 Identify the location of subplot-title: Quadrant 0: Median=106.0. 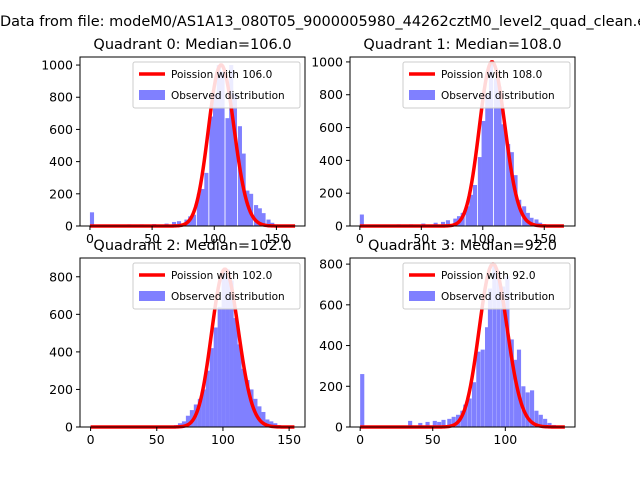
(192, 45).